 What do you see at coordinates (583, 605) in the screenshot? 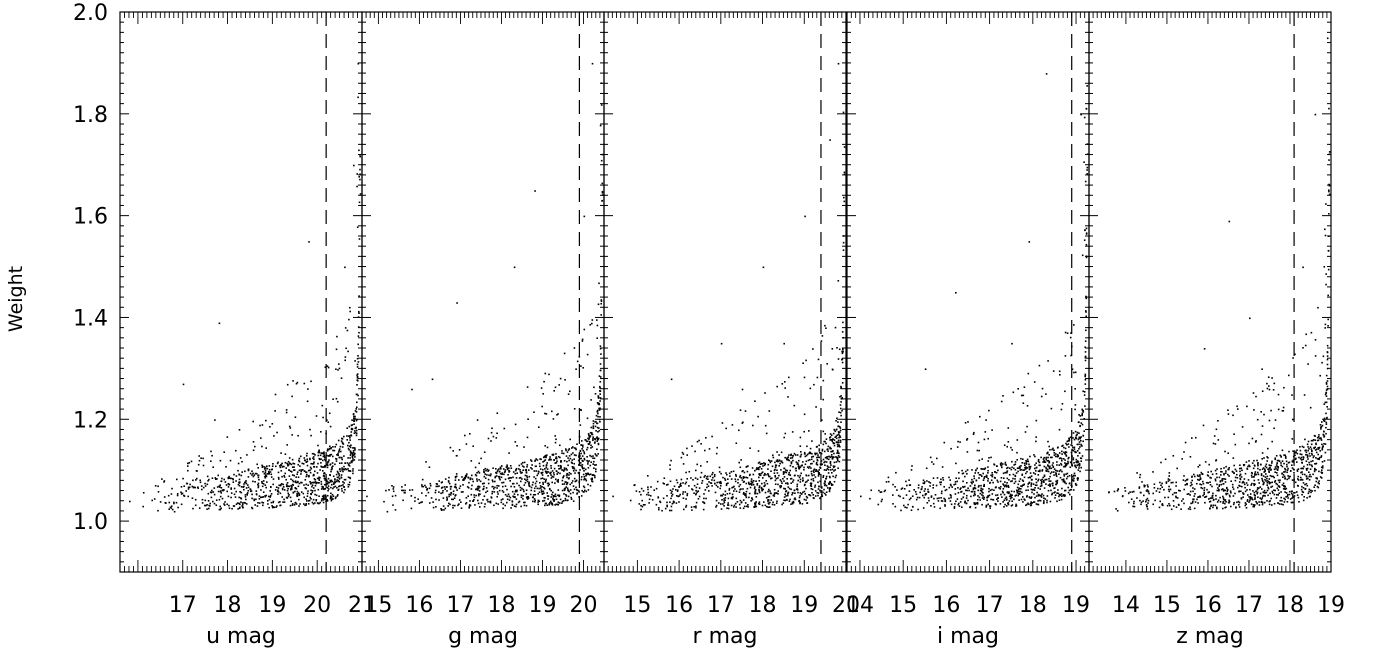
I see `x-tick-label: 20` at bounding box center [583, 605].